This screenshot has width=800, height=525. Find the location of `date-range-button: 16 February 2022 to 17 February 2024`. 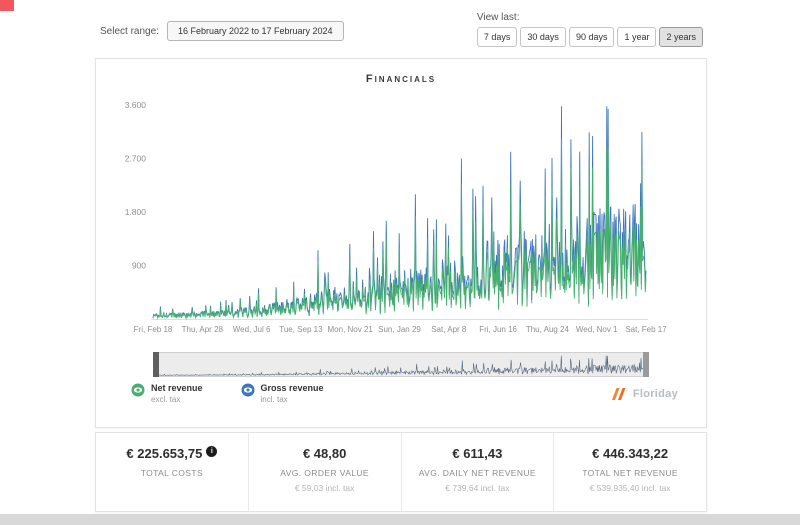

date-range-button: 16 February 2022 to 17 February 2024 is located at coordinates (255, 31).